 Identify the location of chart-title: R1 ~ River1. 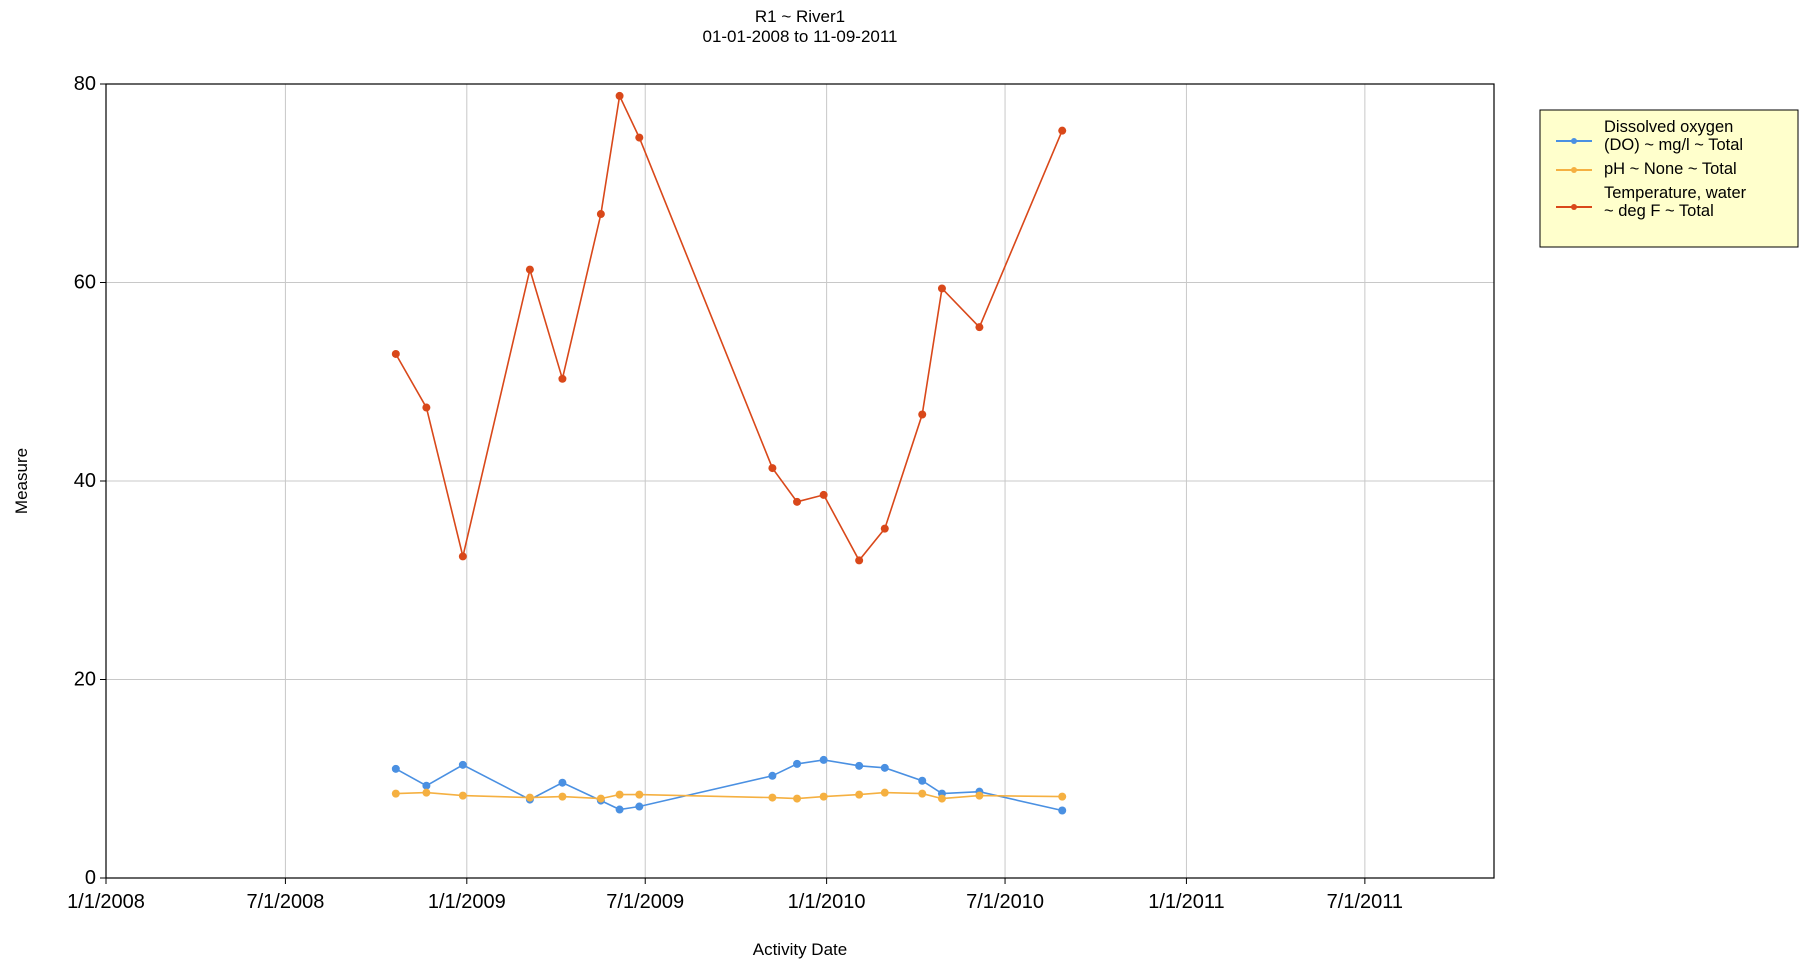
(800, 16).